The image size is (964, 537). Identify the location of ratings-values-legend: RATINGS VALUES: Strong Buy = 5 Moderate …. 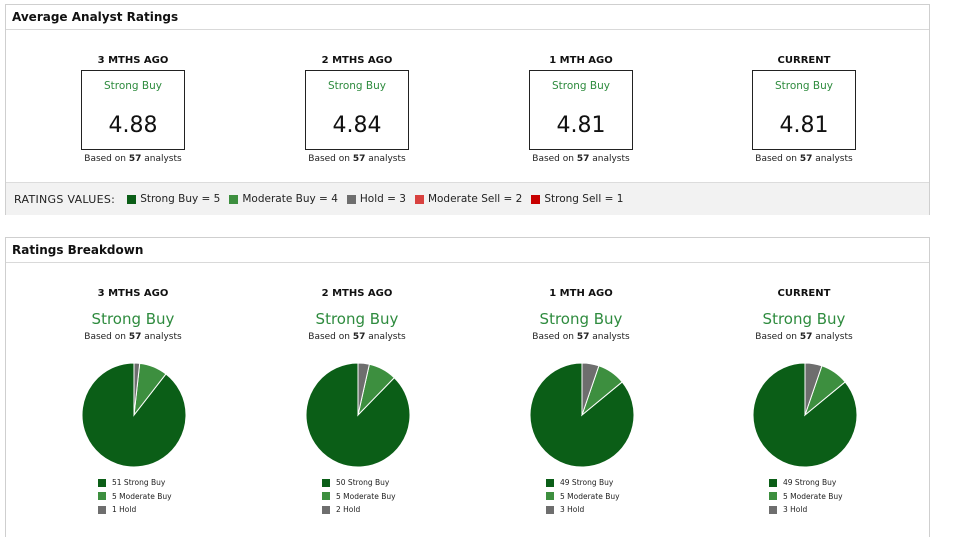
(467, 198).